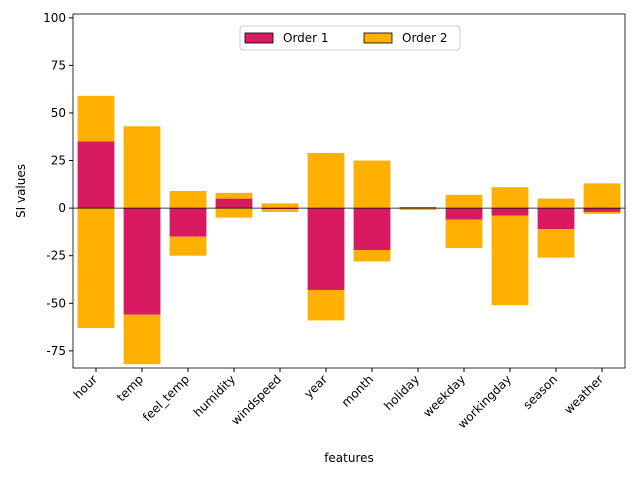 The width and height of the screenshot is (640, 484). I want to click on x-tick-label: windspeed, so click(257, 400).